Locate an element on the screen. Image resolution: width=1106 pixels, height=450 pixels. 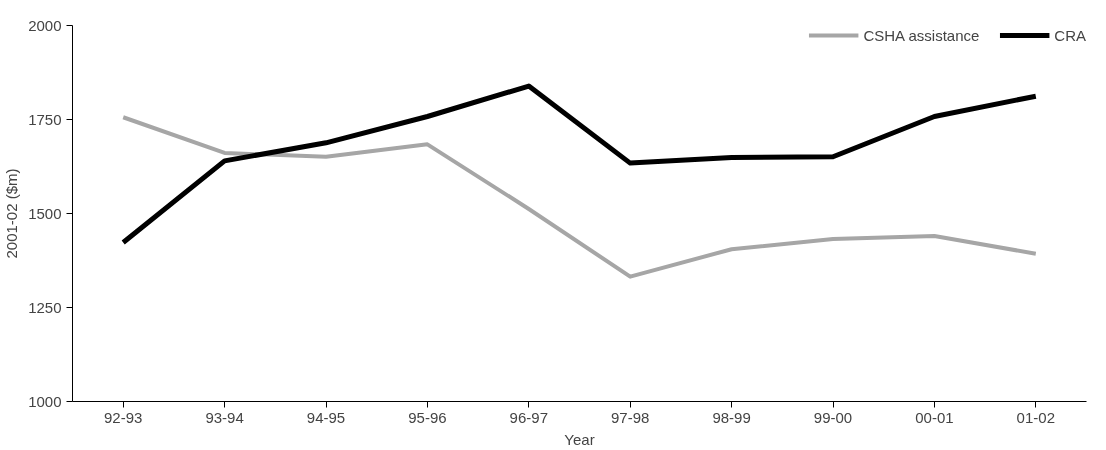
x-tick-label: 92-93 is located at coordinates (123, 417).